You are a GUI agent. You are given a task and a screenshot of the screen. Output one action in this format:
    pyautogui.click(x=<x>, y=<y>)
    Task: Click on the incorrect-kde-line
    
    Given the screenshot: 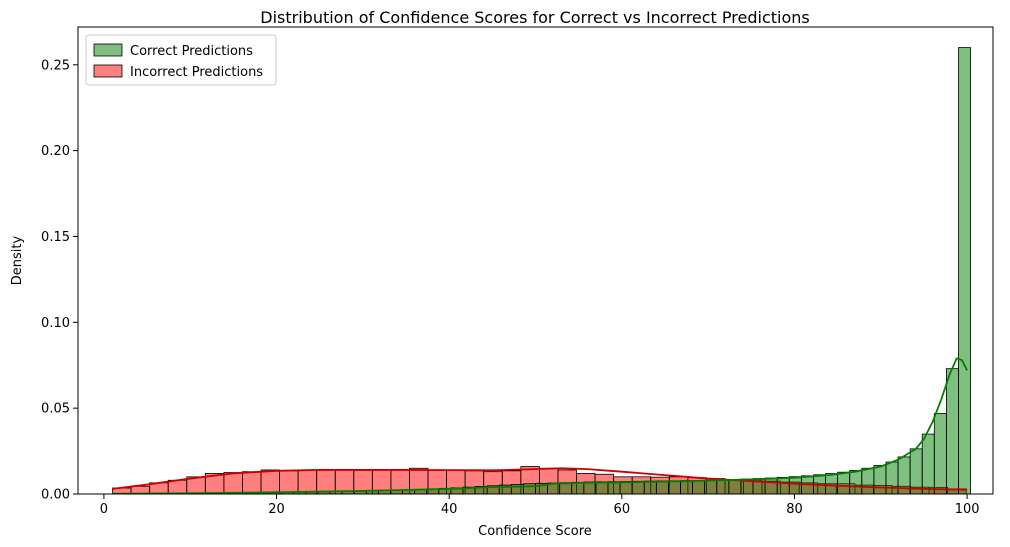 What is the action you would take?
    pyautogui.click(x=540, y=479)
    